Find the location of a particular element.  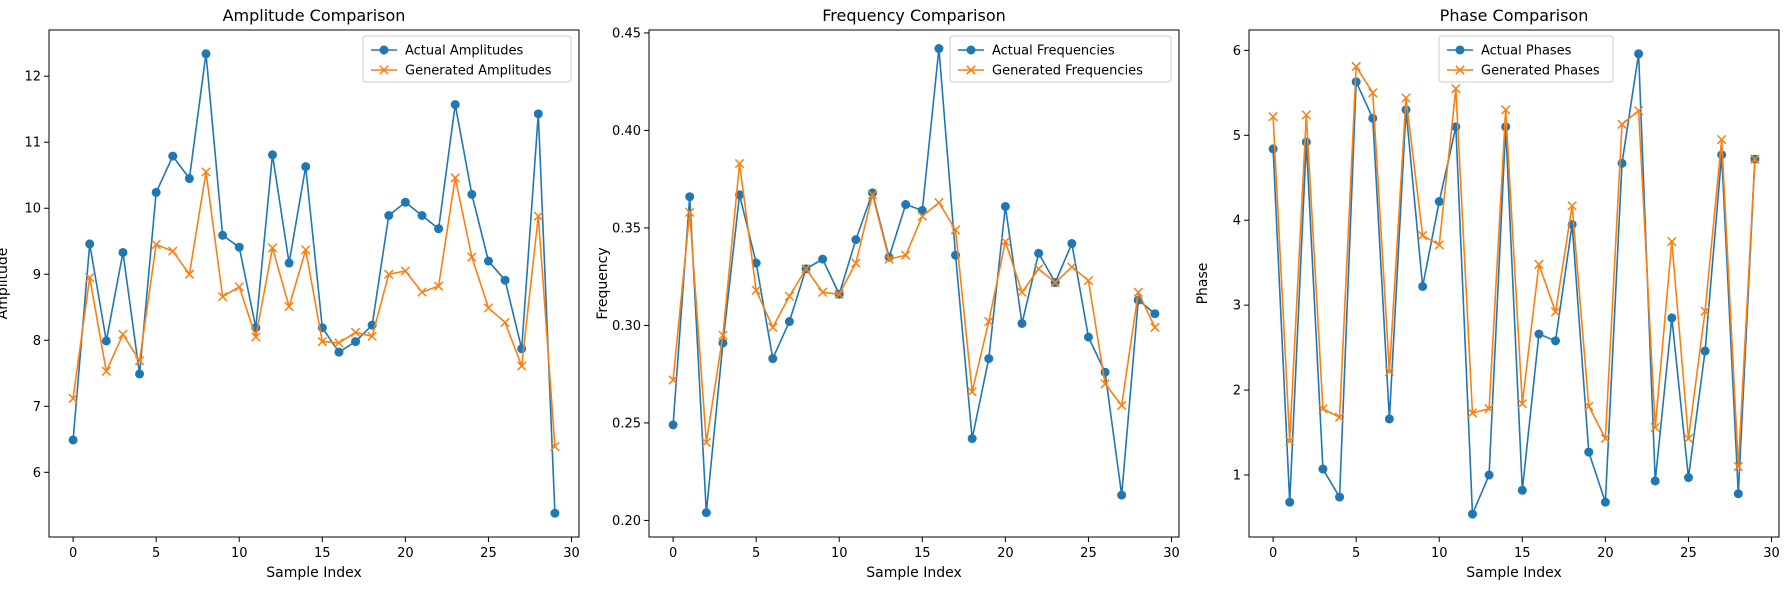

y-axis-label: Frequency is located at coordinates (603, 283).